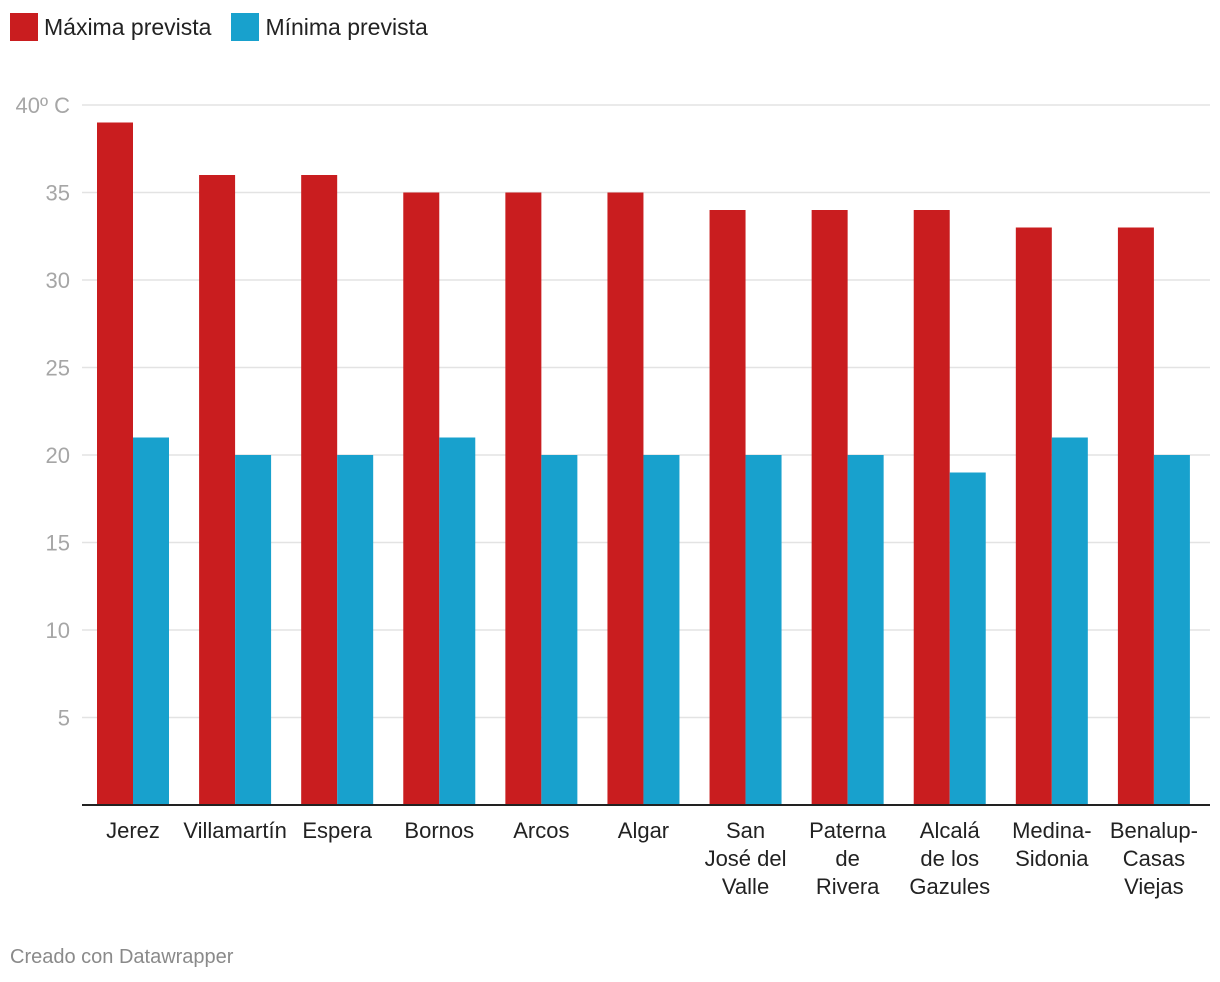  Describe the element at coordinates (58, 543) in the screenshot. I see `y-tick-label: 15` at that location.